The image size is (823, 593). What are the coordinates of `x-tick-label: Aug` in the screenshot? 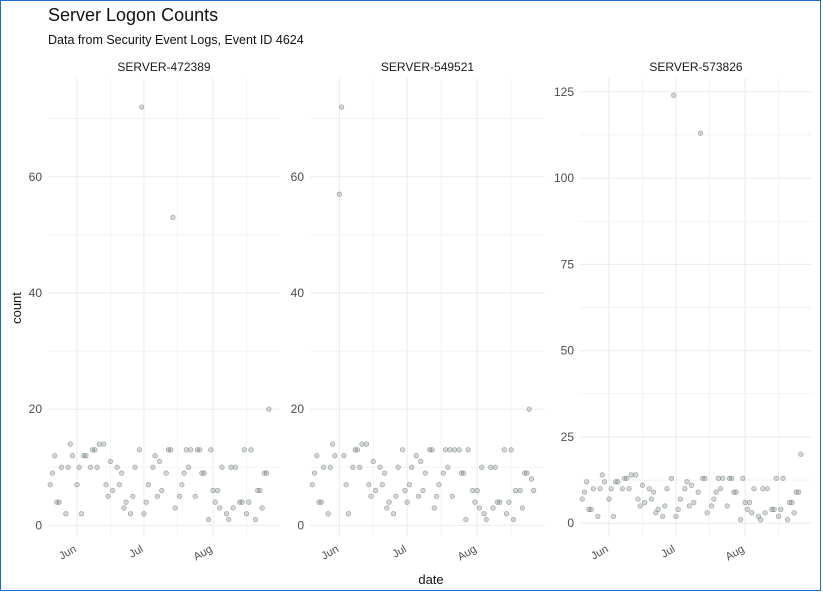 It's located at (735, 553).